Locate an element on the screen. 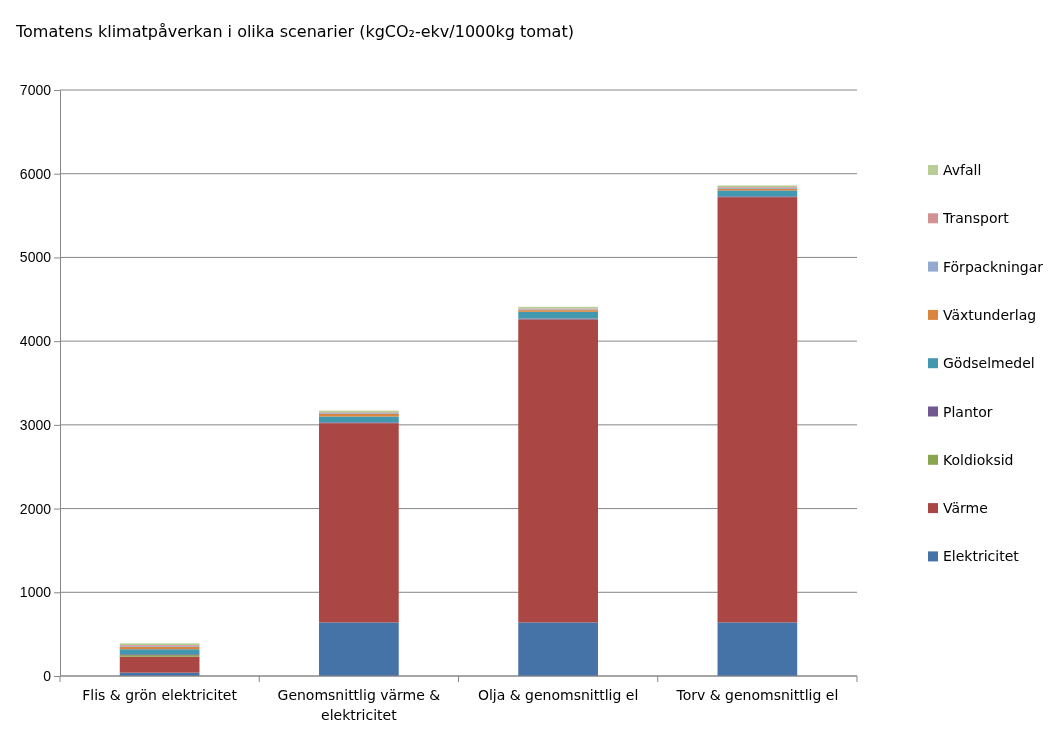 The height and width of the screenshot is (731, 1060). legend-label: Växtunderlag is located at coordinates (990, 314).